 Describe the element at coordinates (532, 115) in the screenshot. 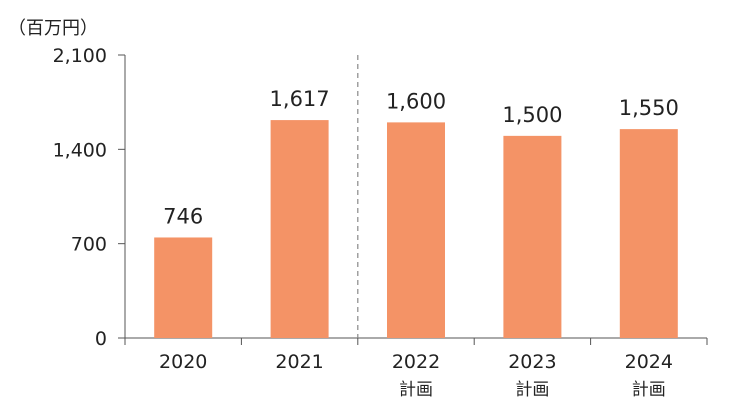

I see `data-label-2023: 1,500` at that location.